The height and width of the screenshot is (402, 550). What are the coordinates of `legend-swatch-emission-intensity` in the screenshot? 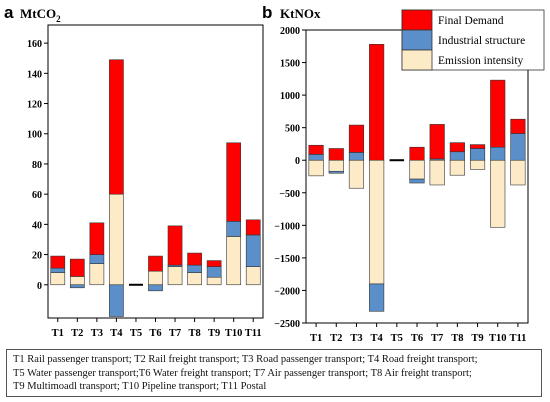 It's located at (417, 60).